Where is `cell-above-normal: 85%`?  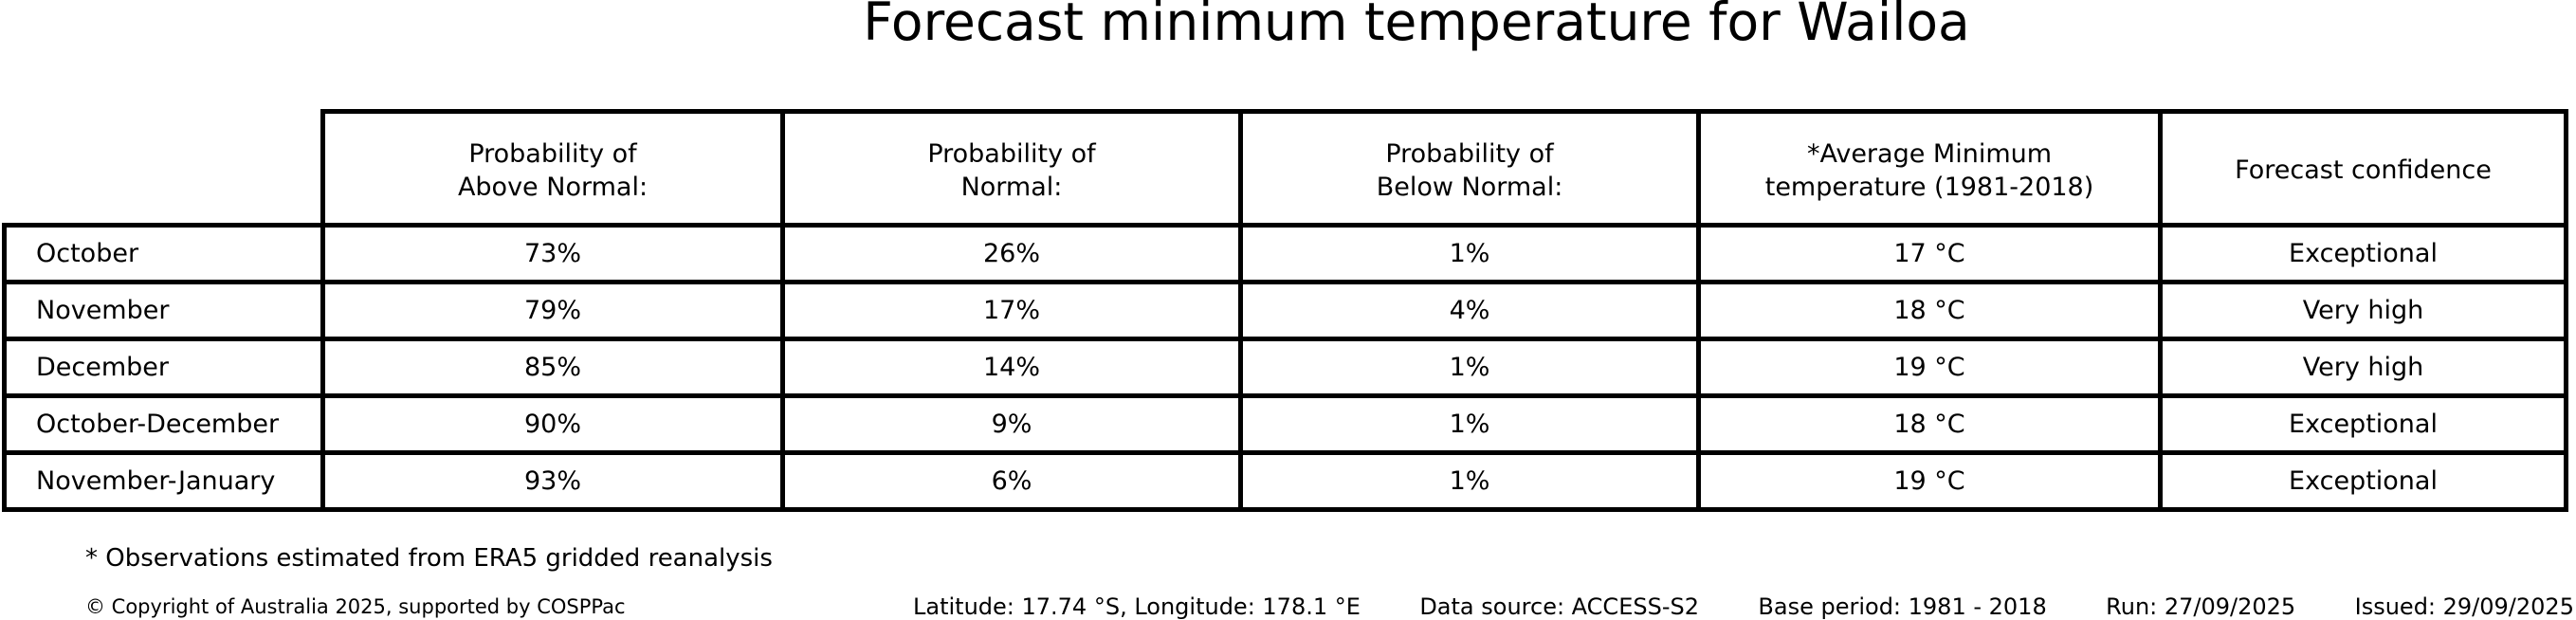
cell-above-normal: 85% is located at coordinates (552, 367).